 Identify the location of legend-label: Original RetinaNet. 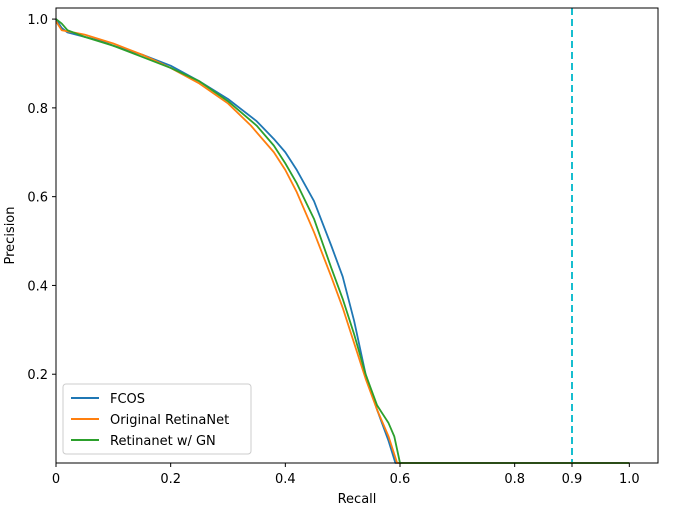
(169, 420).